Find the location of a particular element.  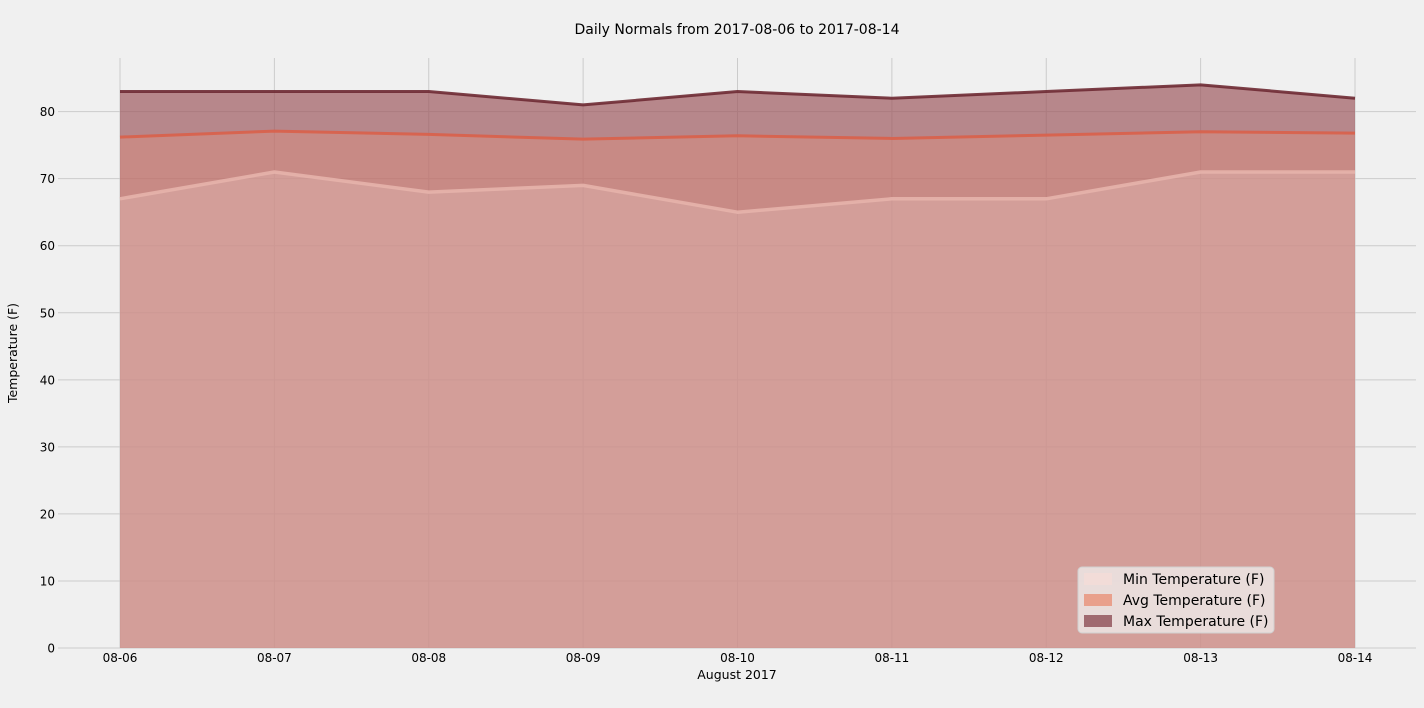

legend-label-2: Max Temperature (F) is located at coordinates (1196, 622).